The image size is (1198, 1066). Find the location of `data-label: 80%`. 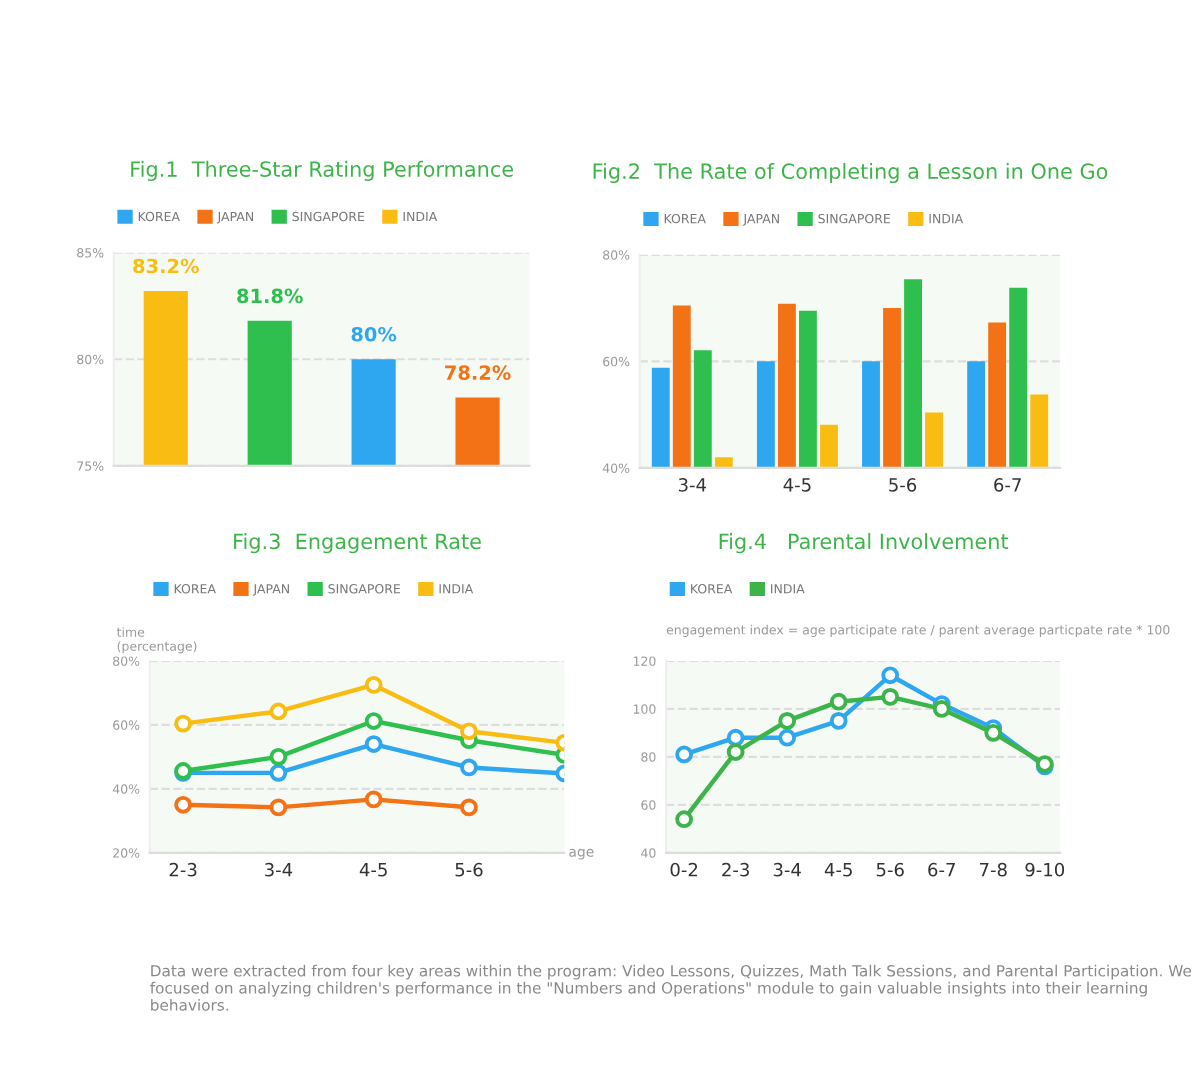

data-label: 80% is located at coordinates (374, 334).